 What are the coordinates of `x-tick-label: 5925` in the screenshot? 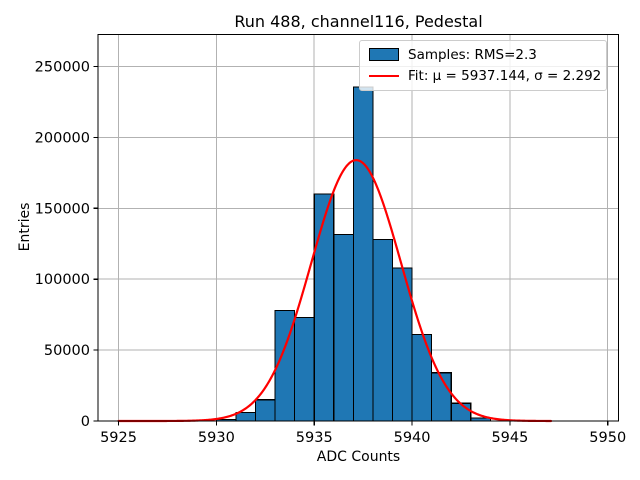 It's located at (118, 438).